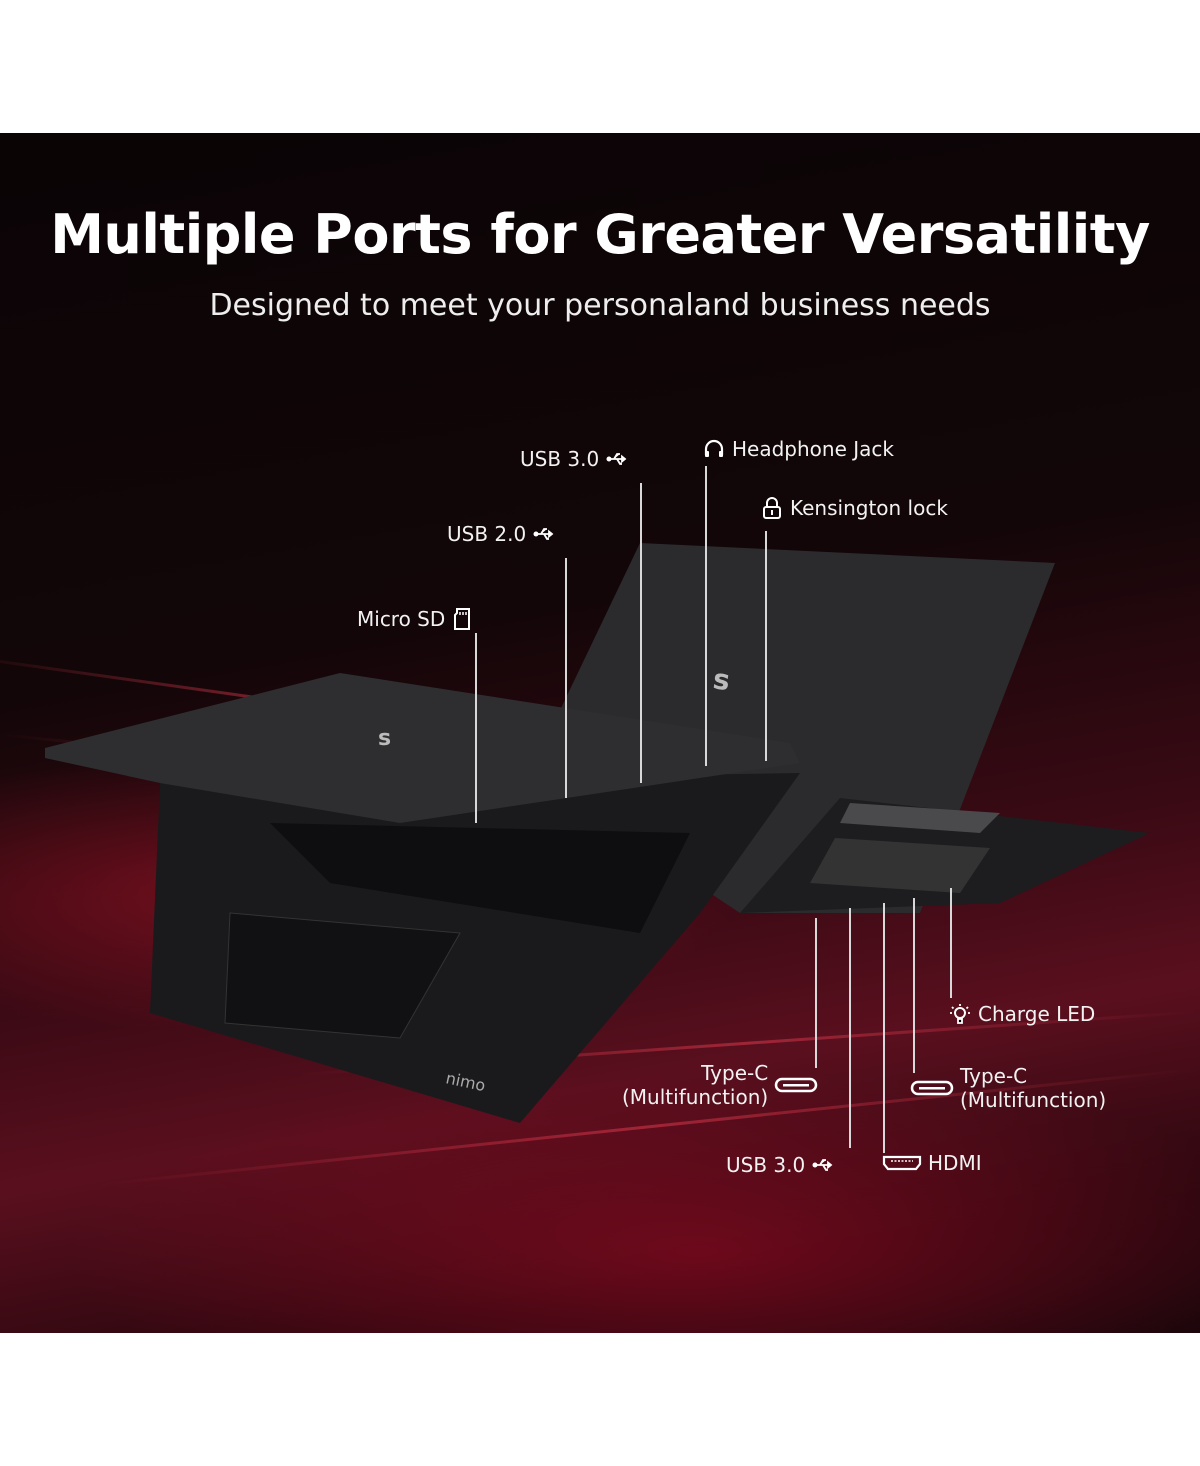  I want to click on port-label-text: USB 2.0, so click(487, 534).